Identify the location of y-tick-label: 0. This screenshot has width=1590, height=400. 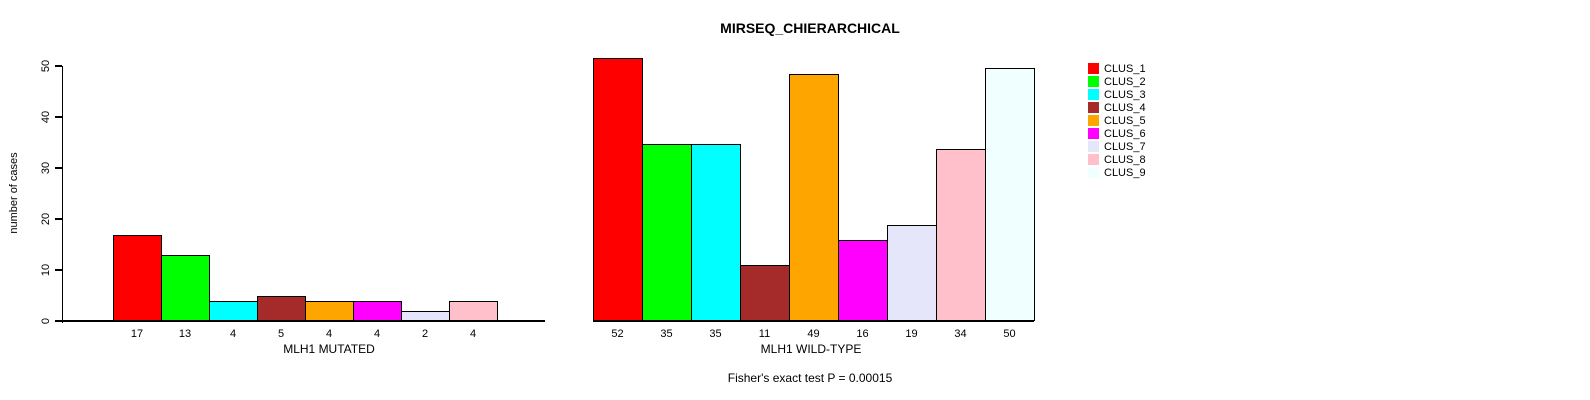
(46, 321).